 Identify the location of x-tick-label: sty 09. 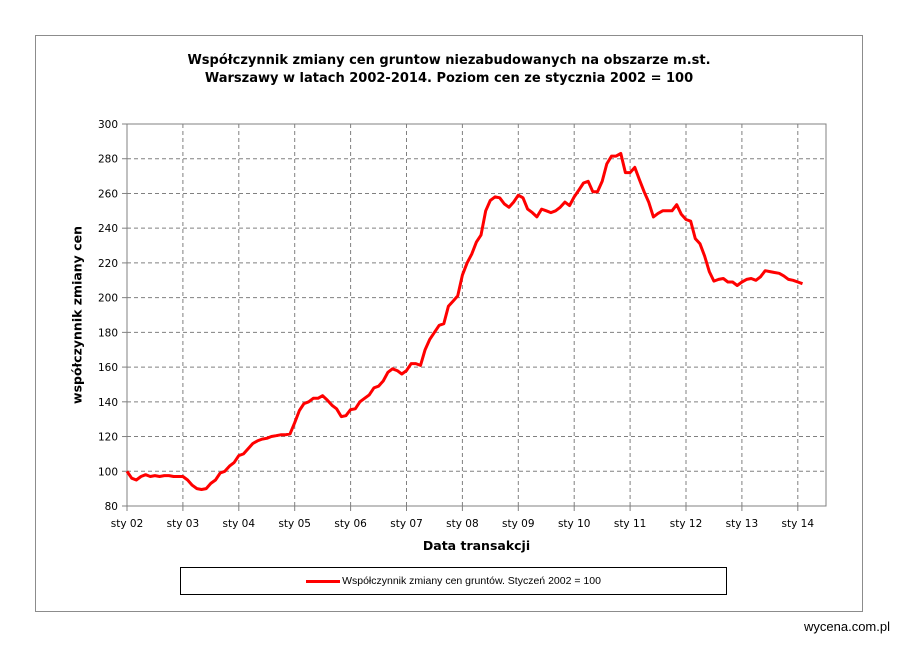
(518, 524).